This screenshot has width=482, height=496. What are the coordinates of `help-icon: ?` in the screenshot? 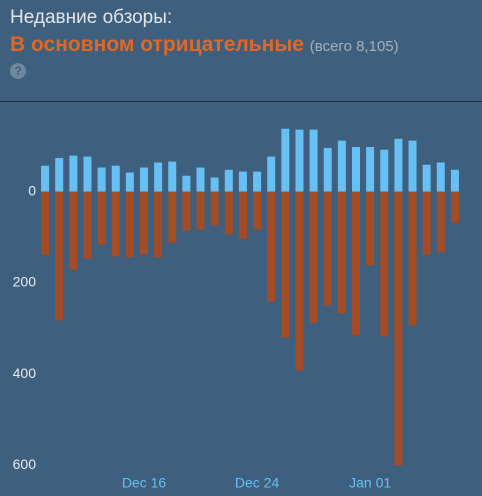 It's located at (18, 71).